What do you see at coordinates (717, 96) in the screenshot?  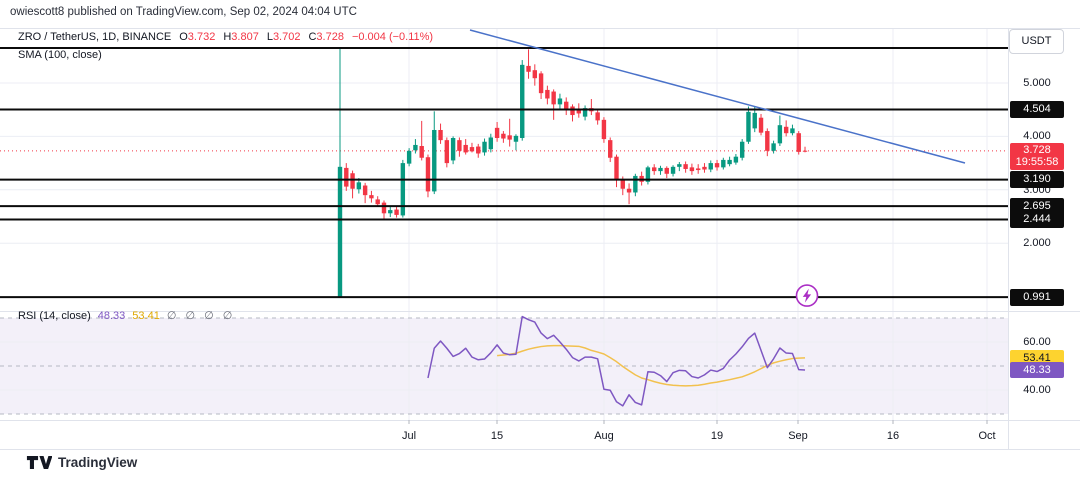 I see `trendline` at bounding box center [717, 96].